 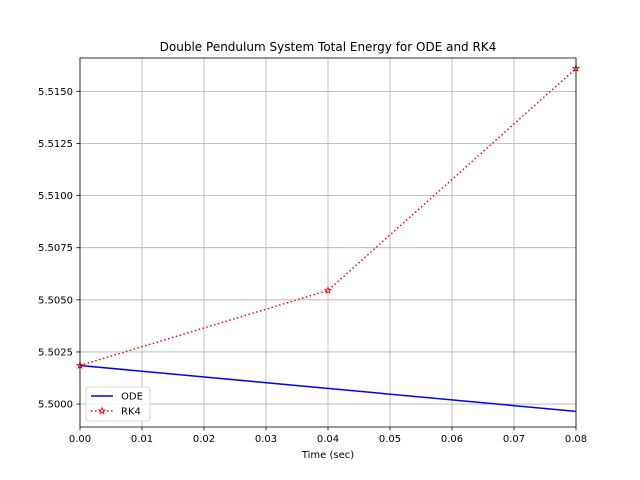 What do you see at coordinates (55, 300) in the screenshot?
I see `y-tick-label: 5.5050` at bounding box center [55, 300].